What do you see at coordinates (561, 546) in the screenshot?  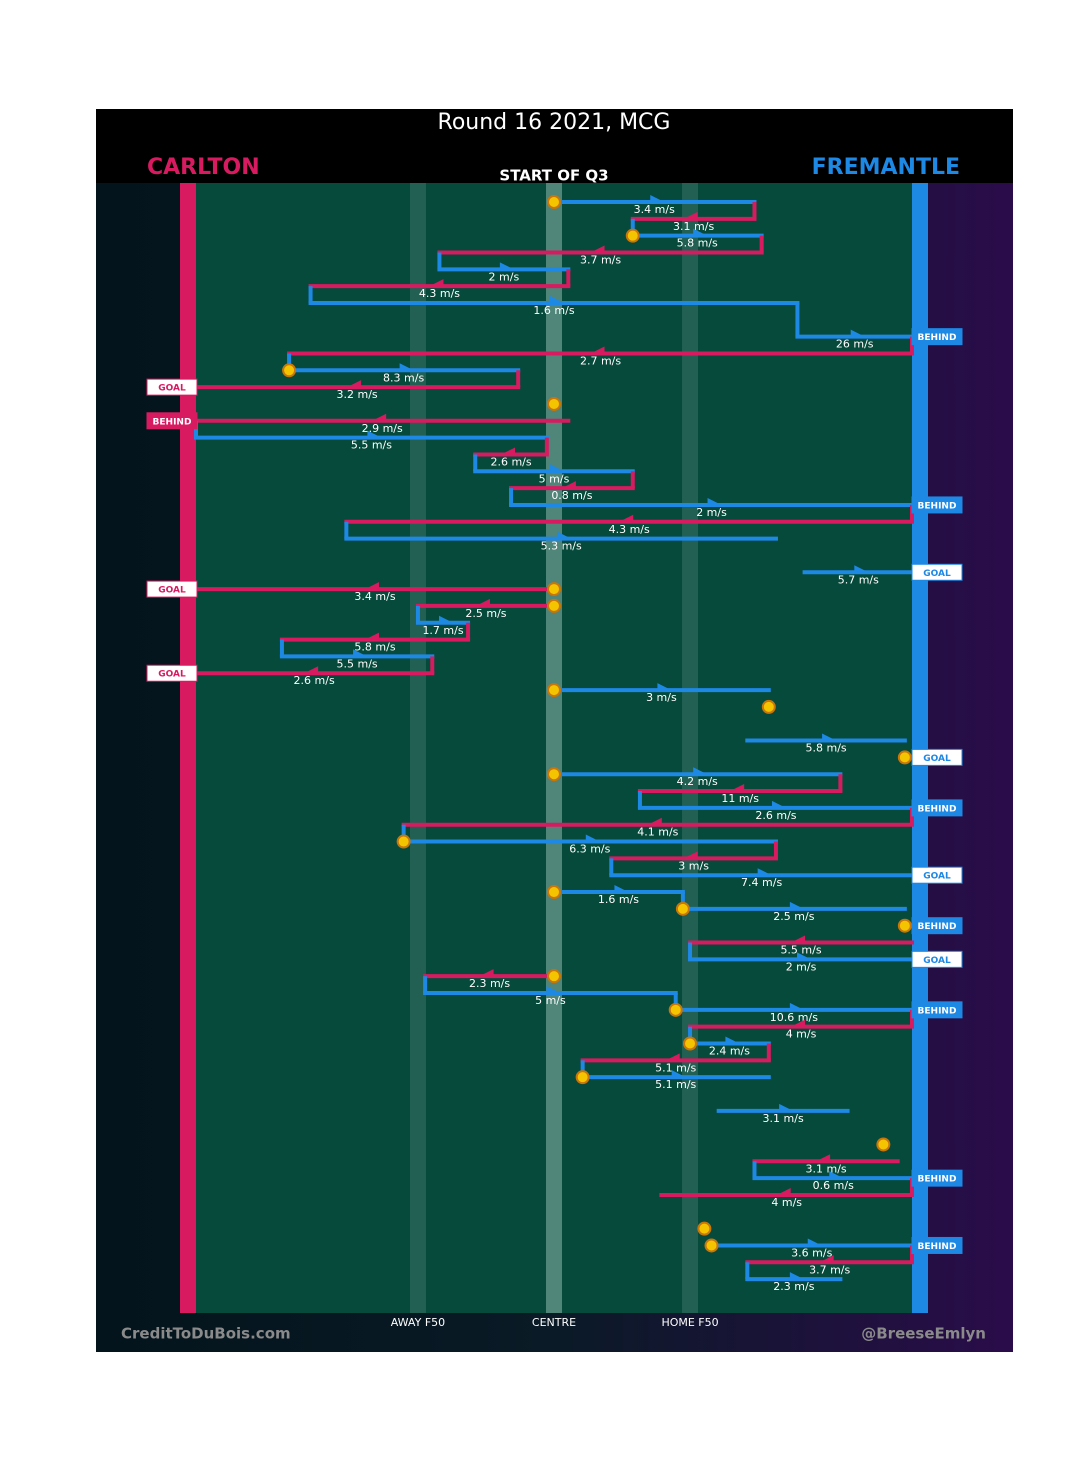 I see `speed-label: 5.3 m/s` at bounding box center [561, 546].